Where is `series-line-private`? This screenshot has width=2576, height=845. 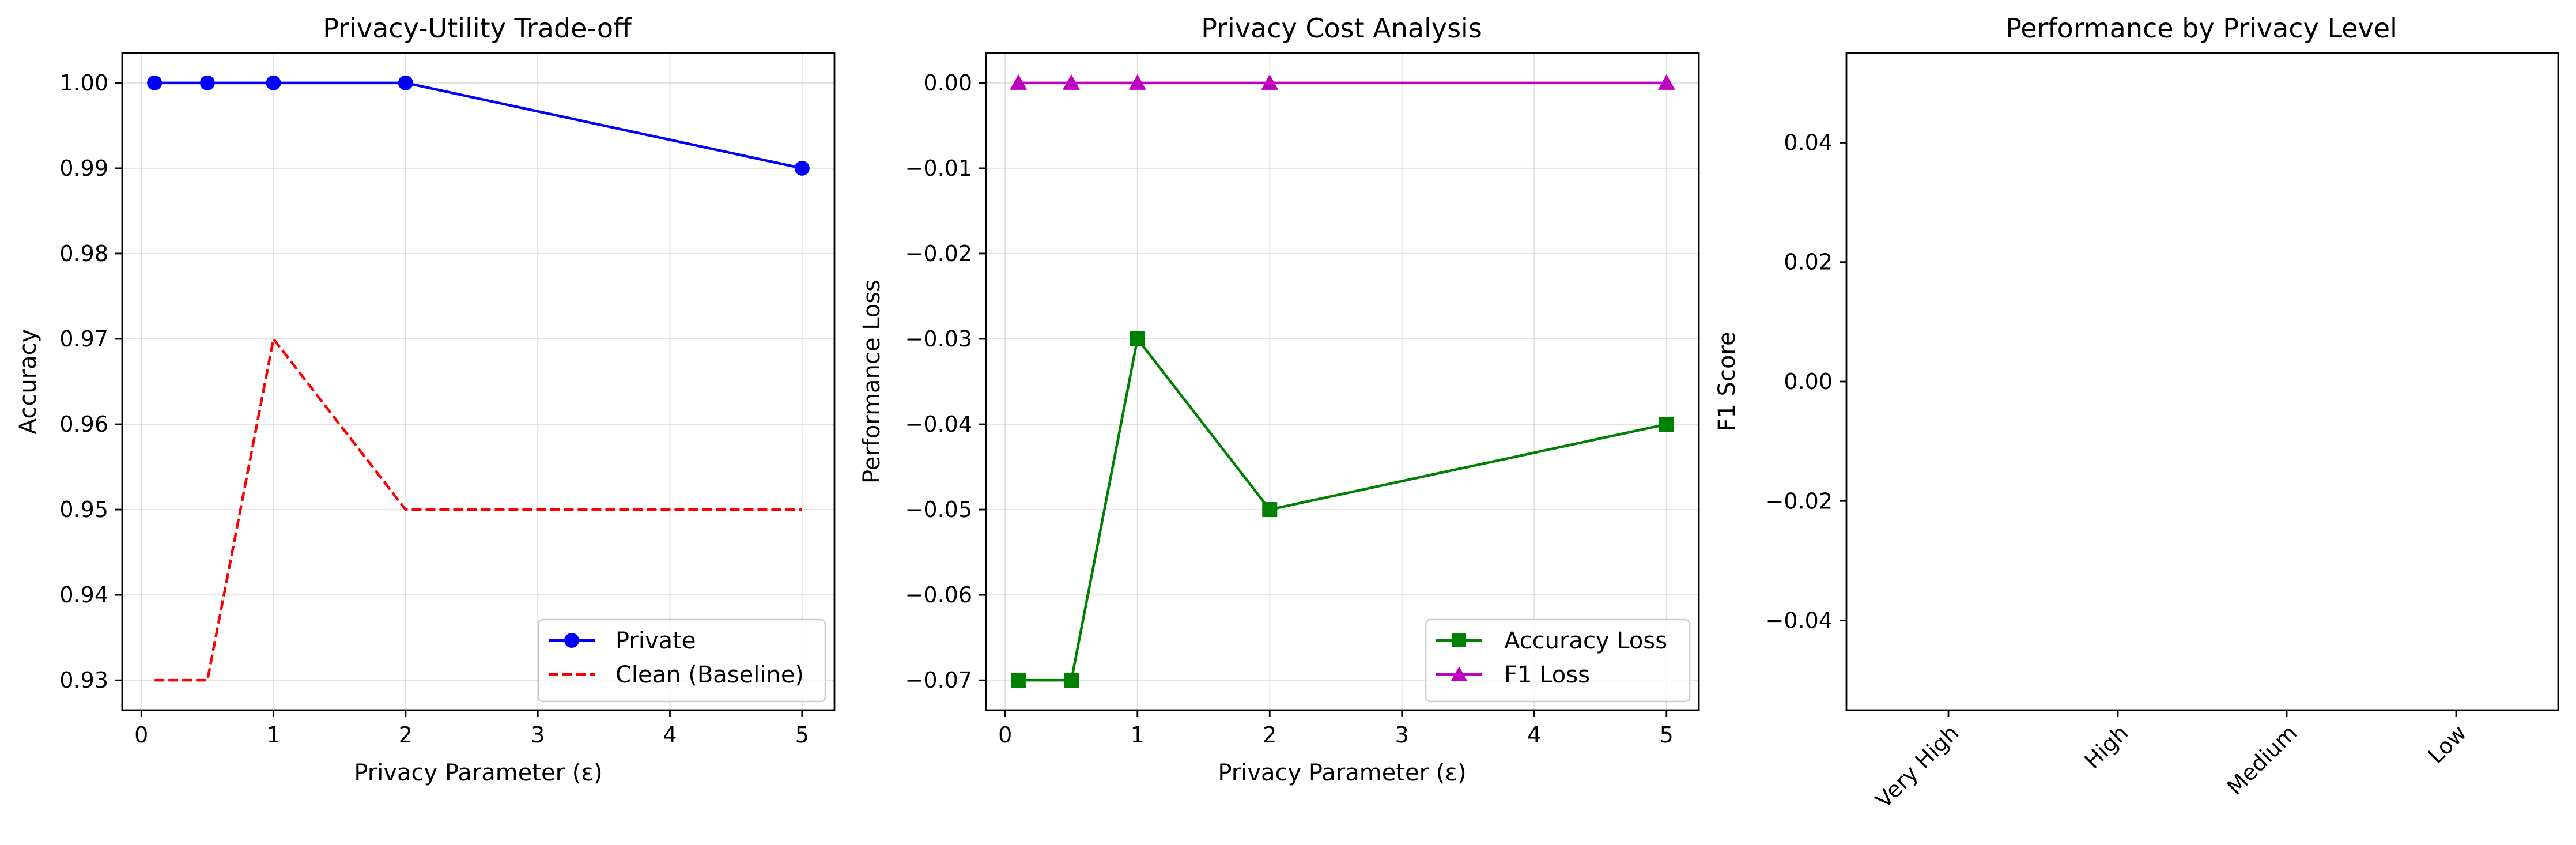 series-line-private is located at coordinates (478, 125).